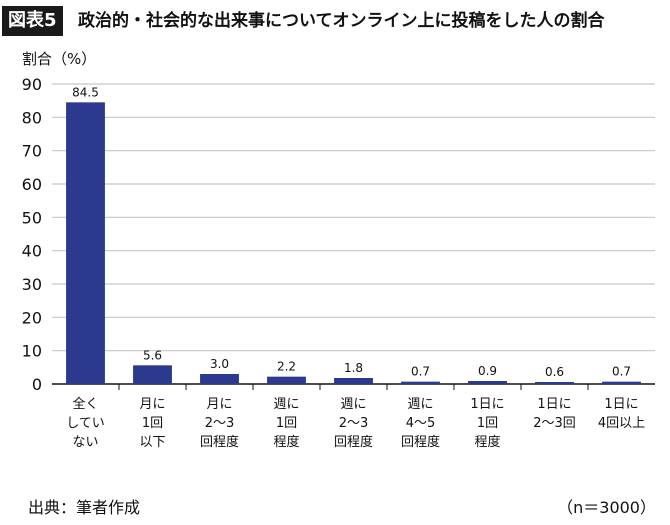 This screenshot has width=670, height=525. I want to click on figure-title: 政治的・社会的な出来事についてオンライン上に投稿をした人の割合, so click(341, 21).